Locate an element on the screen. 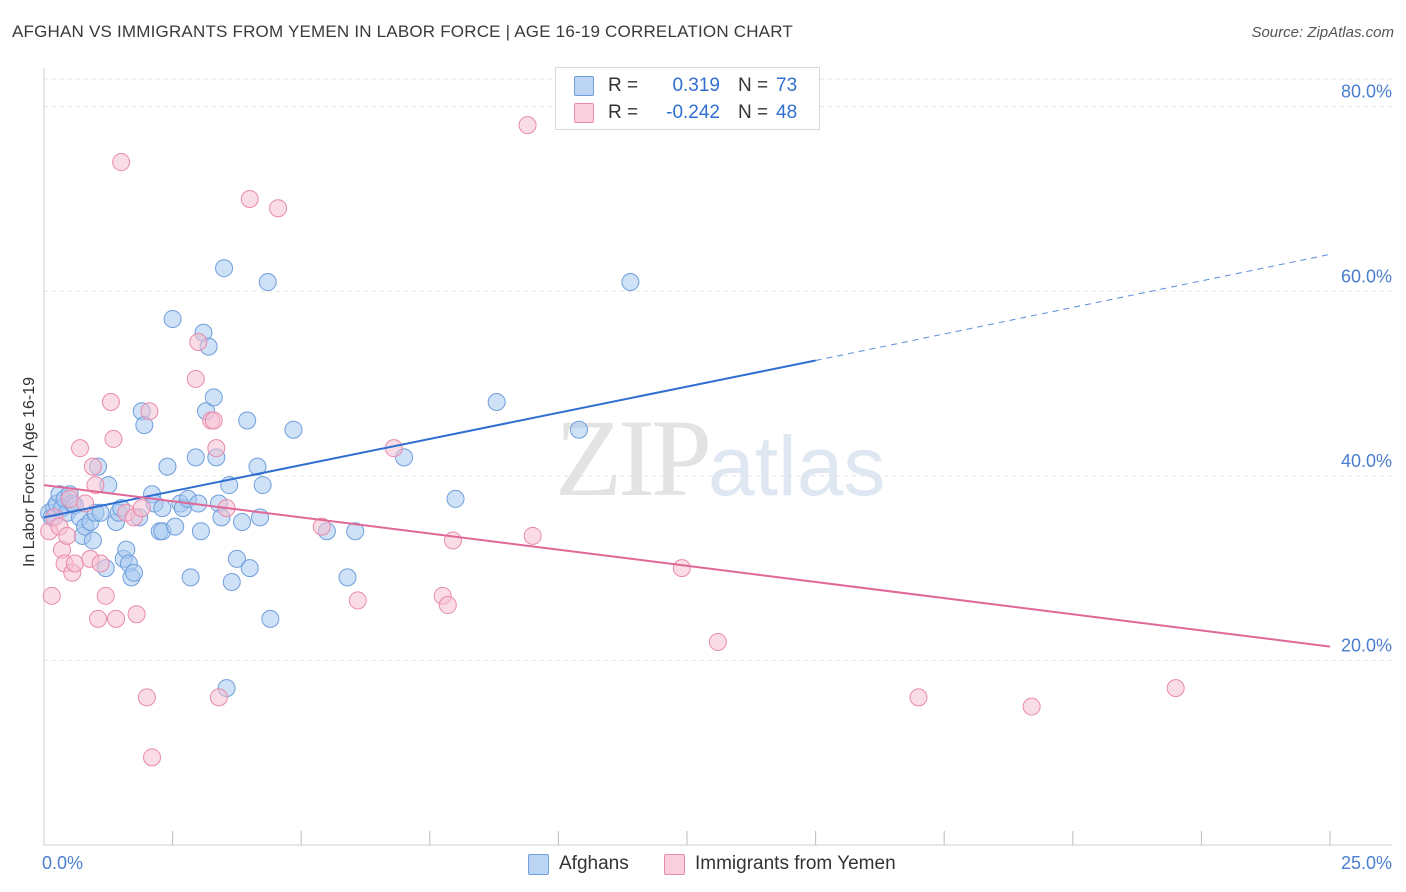 Image resolution: width=1406 pixels, height=892 pixels. bottom-legend-yemen: Immigrants from Yemen is located at coordinates (780, 864).